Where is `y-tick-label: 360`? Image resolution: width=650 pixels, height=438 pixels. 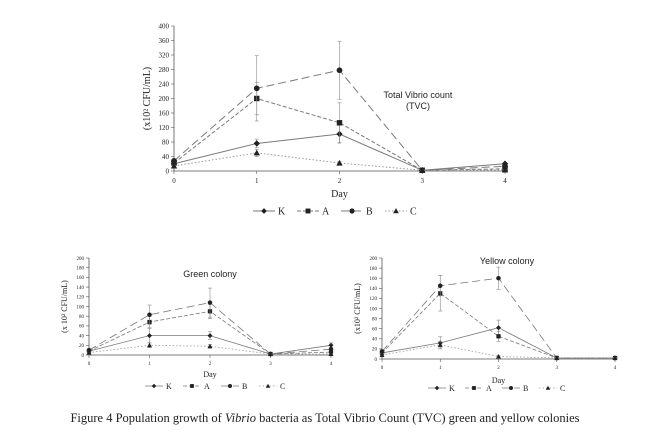
y-tick-label: 360 is located at coordinates (164, 41).